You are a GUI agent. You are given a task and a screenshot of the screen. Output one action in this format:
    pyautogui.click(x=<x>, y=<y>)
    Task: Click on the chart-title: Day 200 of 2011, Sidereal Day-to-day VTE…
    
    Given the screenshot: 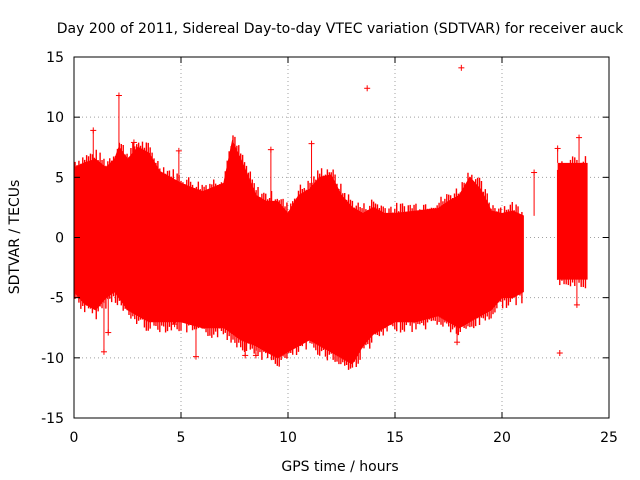 What is the action you would take?
    pyautogui.click(x=340, y=29)
    